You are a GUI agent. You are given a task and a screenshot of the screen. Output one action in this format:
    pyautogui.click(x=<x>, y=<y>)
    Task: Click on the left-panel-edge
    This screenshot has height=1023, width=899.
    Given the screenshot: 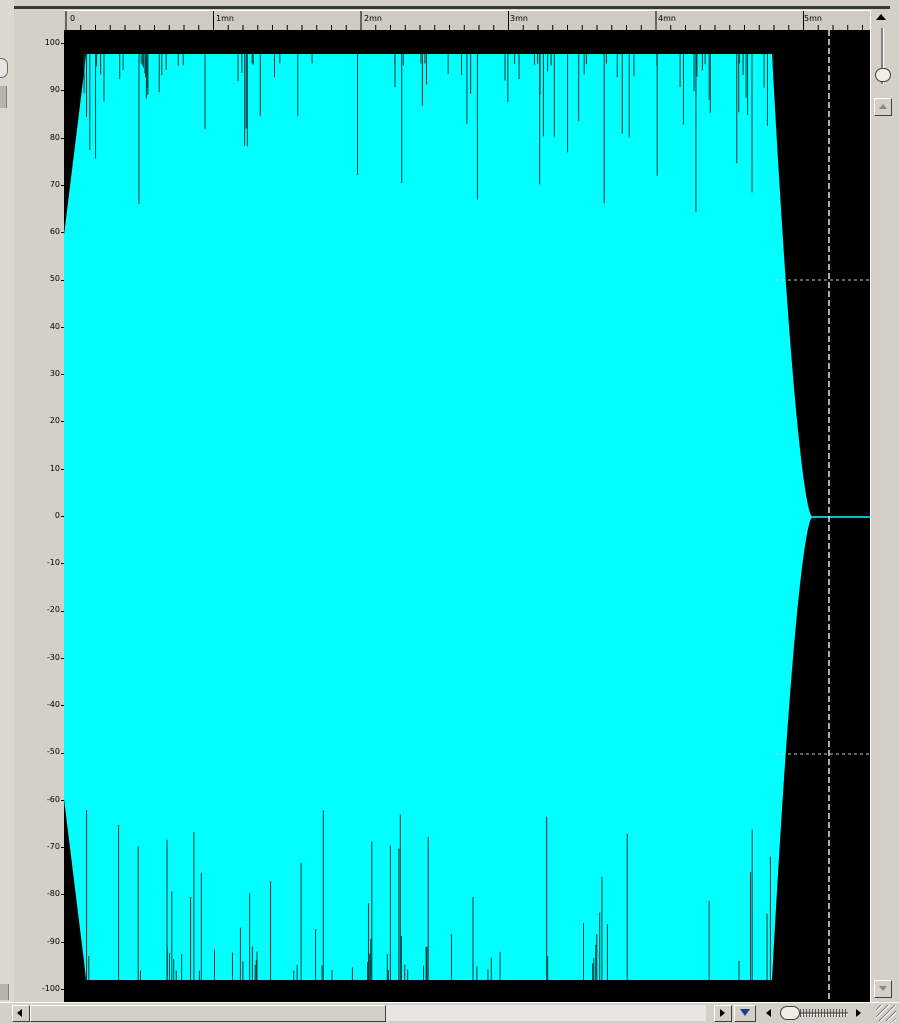 What is the action you would take?
    pyautogui.click(x=7, y=502)
    